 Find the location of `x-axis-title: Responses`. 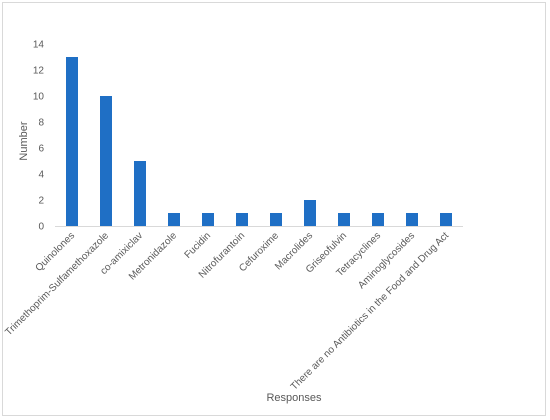

x-axis-title: Responses is located at coordinates (294, 398).